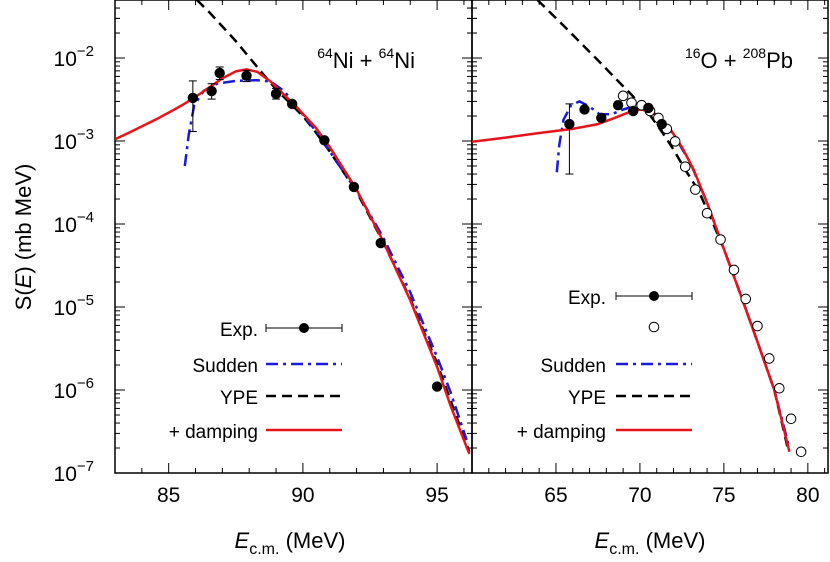  Describe the element at coordinates (436, 495) in the screenshot. I see `x-tick-label: 95` at that location.